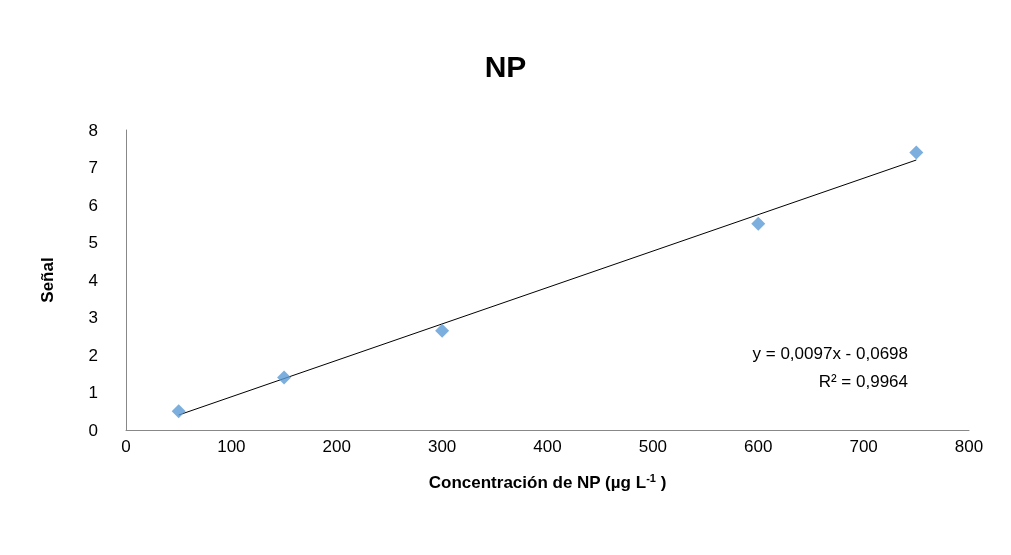 The height and width of the screenshot is (555, 1011). What do you see at coordinates (93, 205) in the screenshot?
I see `y-tick-label: 6` at bounding box center [93, 205].